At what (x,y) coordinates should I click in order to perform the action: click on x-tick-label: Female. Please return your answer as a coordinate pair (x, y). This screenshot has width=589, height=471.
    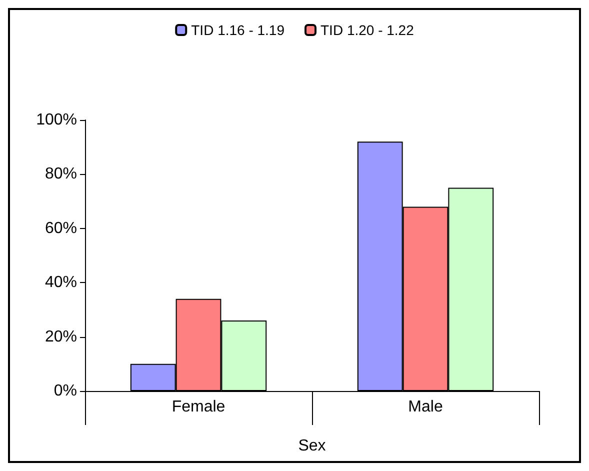
    Looking at the image, I should click on (199, 407).